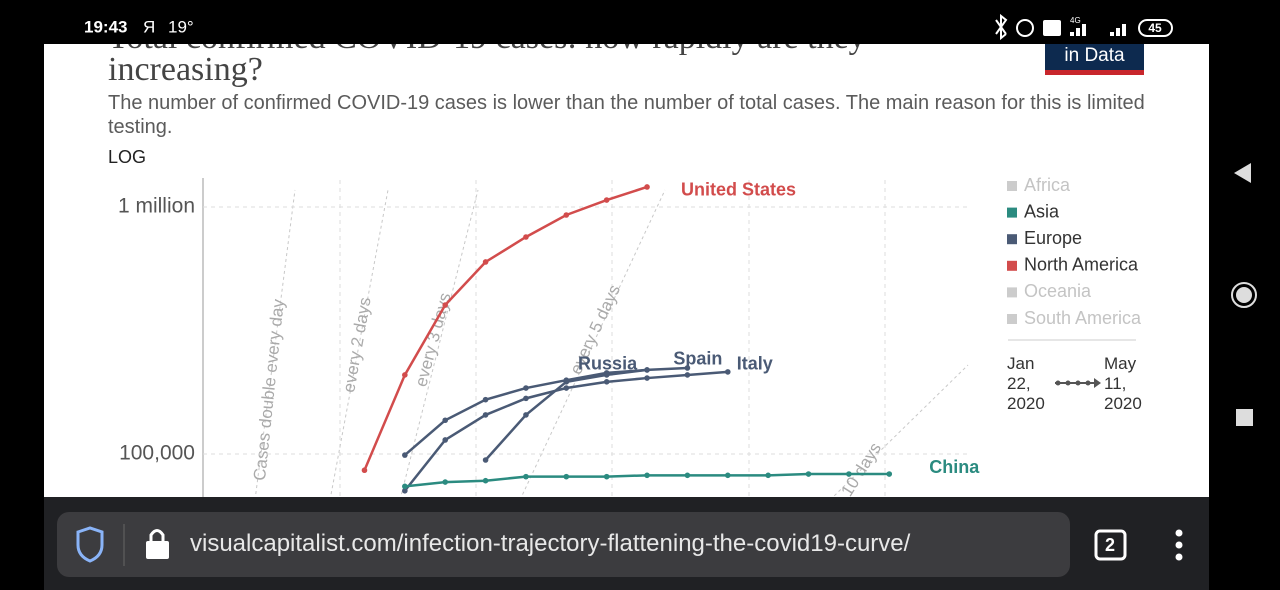 This screenshot has height=590, width=1280. I want to click on tab-count: 2, so click(1110, 545).